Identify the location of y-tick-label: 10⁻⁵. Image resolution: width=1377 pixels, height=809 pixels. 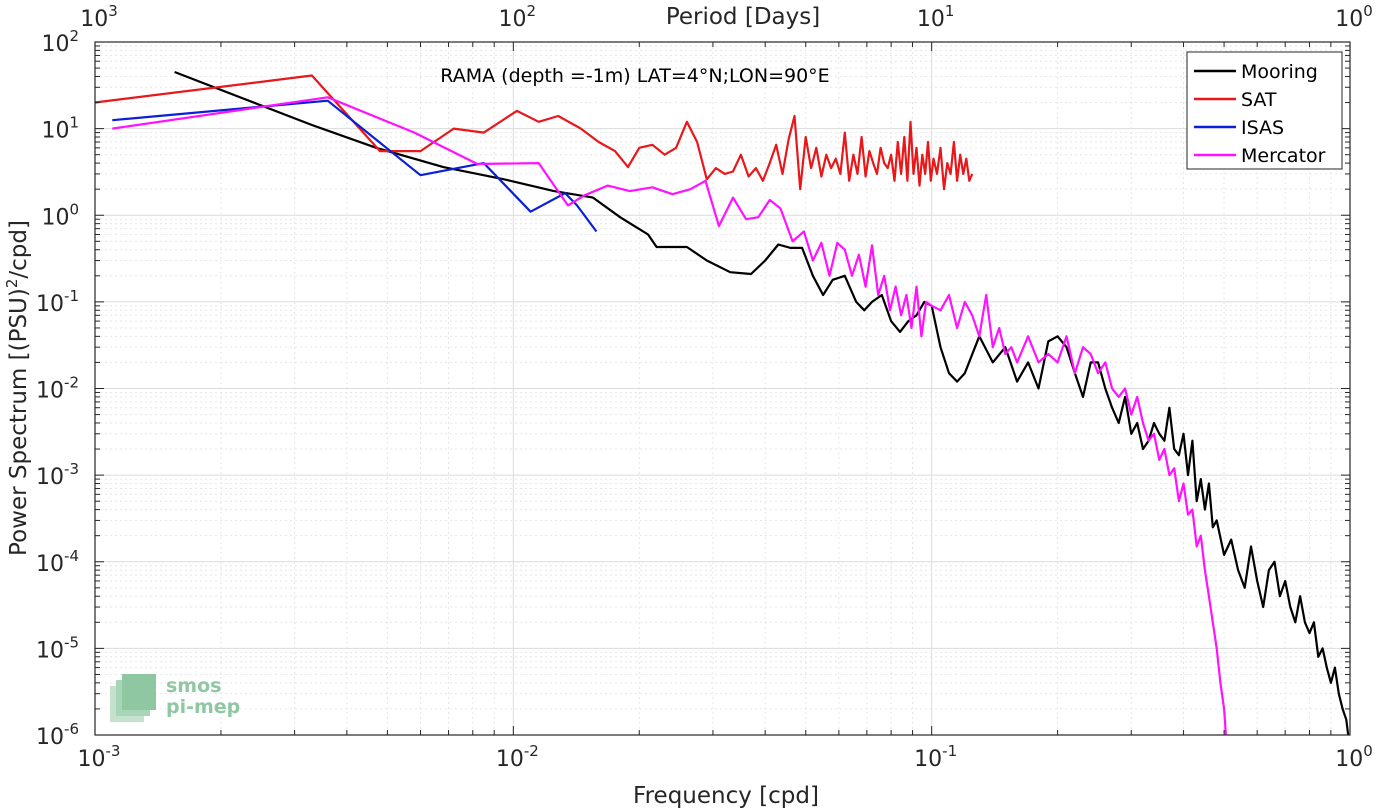
(57, 648).